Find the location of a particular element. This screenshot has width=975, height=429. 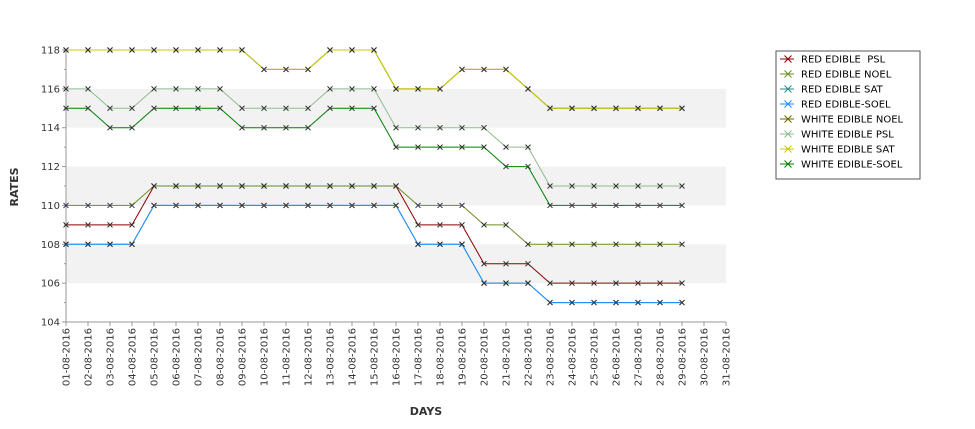

y-tick-label: 106 is located at coordinates (50, 284).